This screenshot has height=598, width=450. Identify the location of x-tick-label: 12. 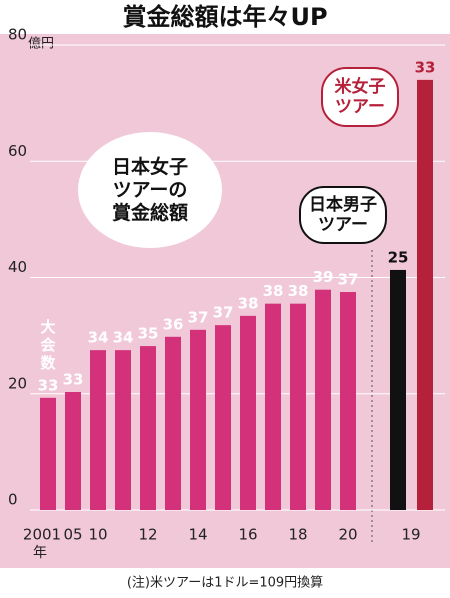
(147, 535).